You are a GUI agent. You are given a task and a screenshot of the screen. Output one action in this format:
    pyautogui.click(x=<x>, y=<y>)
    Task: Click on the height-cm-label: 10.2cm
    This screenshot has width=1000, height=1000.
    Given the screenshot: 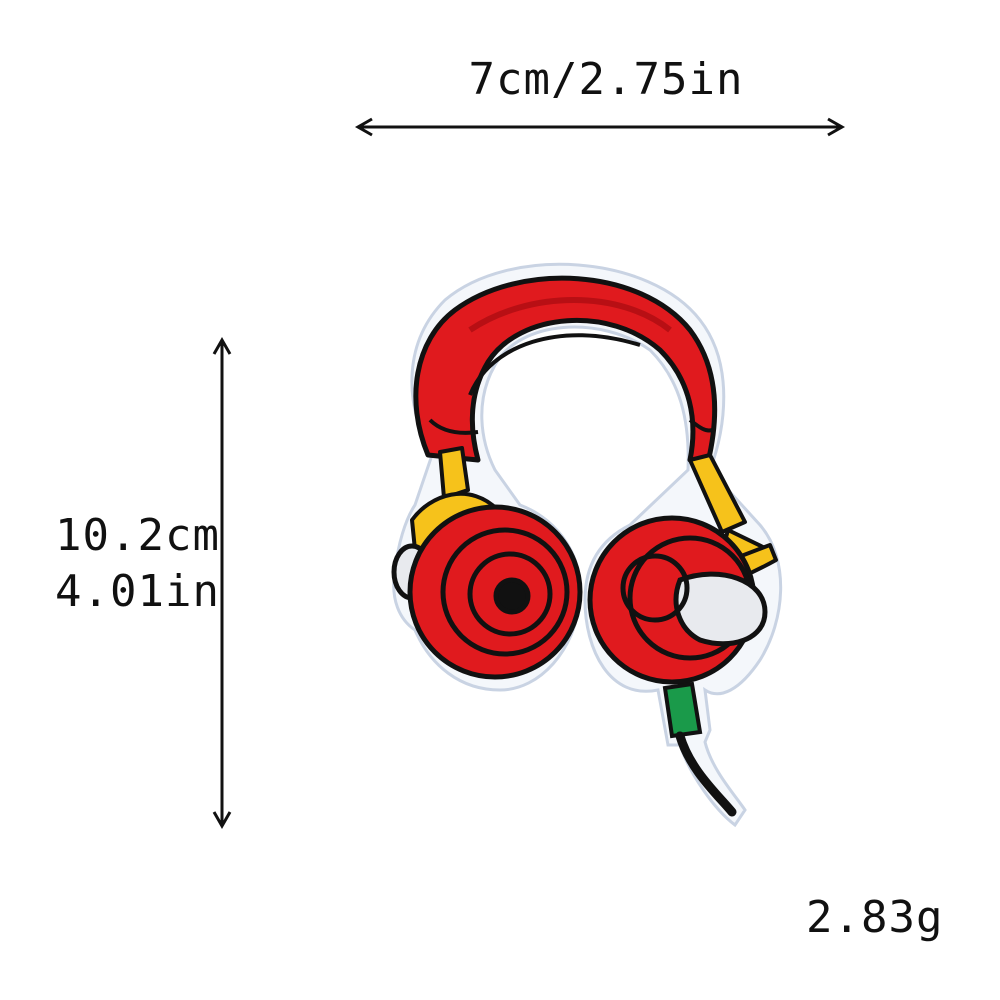 What is the action you would take?
    pyautogui.click(x=137, y=535)
    